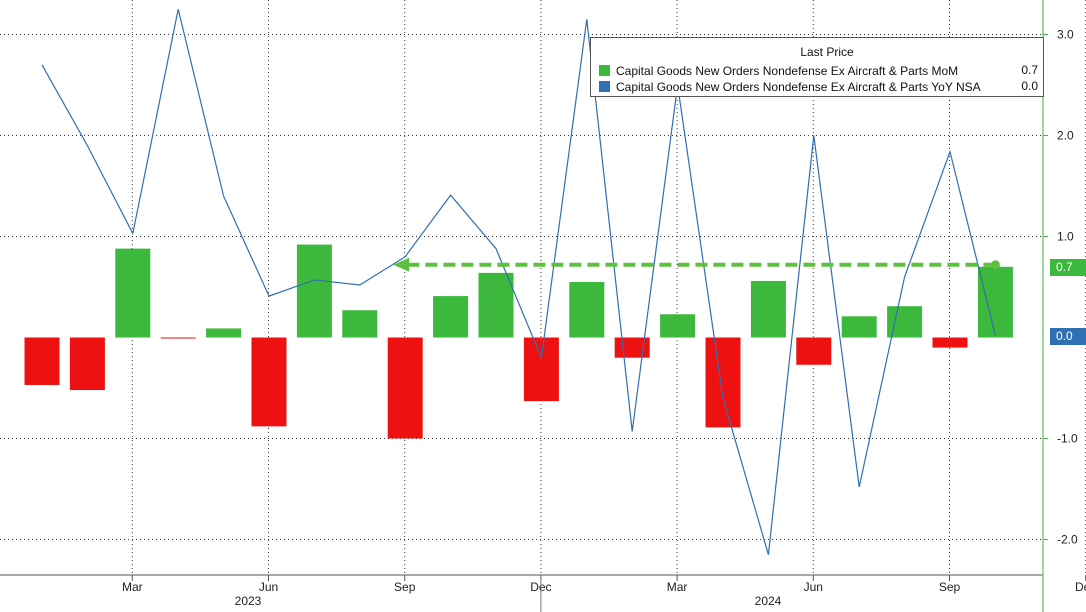 Image resolution: width=1086 pixels, height=612 pixels. What do you see at coordinates (827, 52) in the screenshot?
I see `legend-title: Last Price` at bounding box center [827, 52].